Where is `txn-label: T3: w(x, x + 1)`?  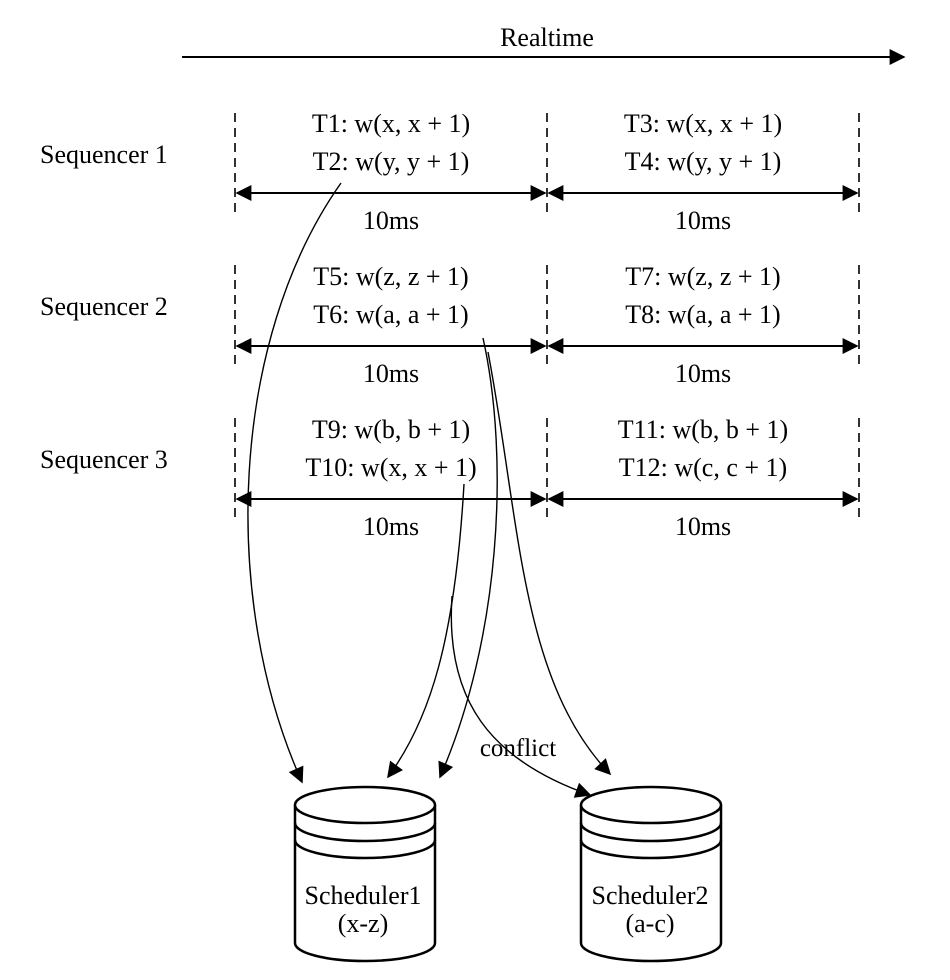 txn-label: T3: w(x, x + 1) is located at coordinates (703, 123).